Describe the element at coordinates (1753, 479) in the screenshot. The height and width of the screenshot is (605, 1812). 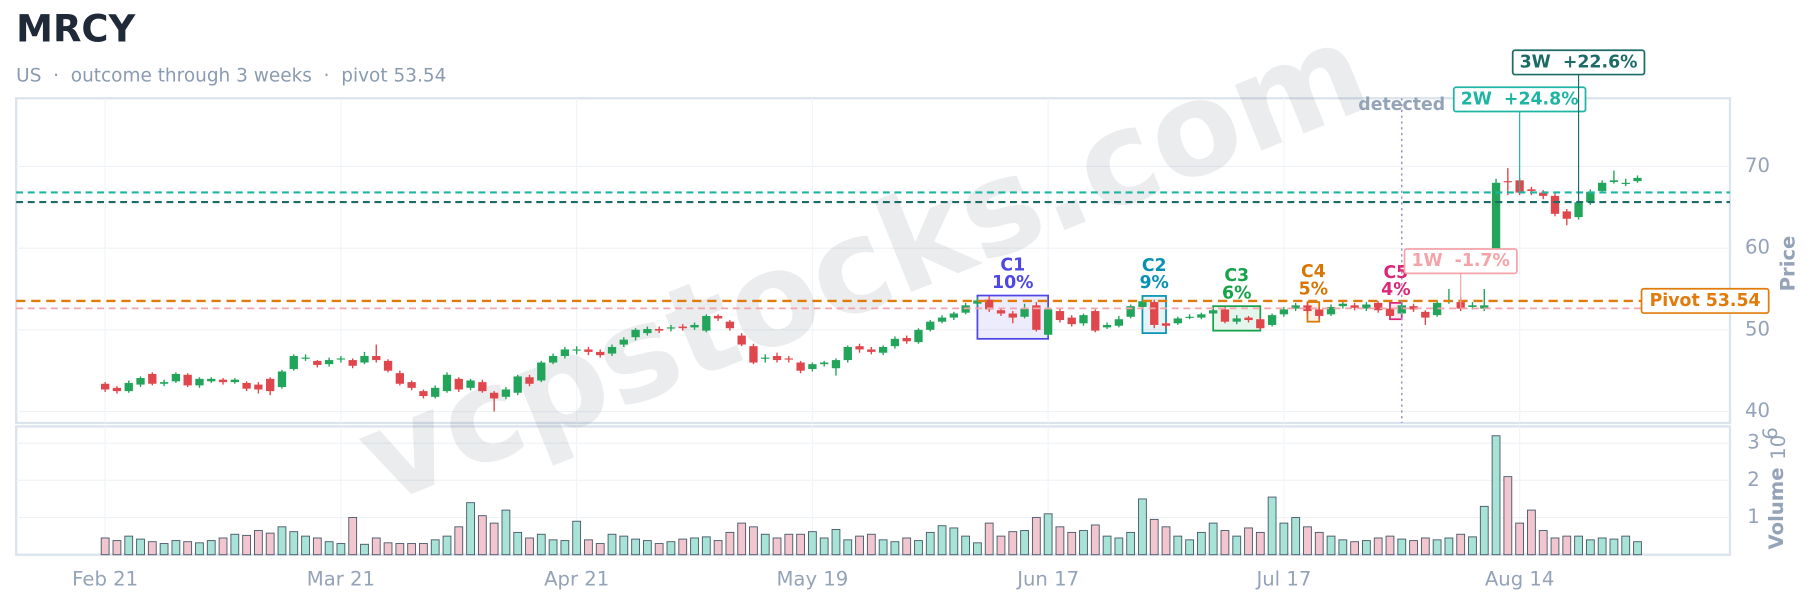
I see `y2-tick-label: 2` at that location.